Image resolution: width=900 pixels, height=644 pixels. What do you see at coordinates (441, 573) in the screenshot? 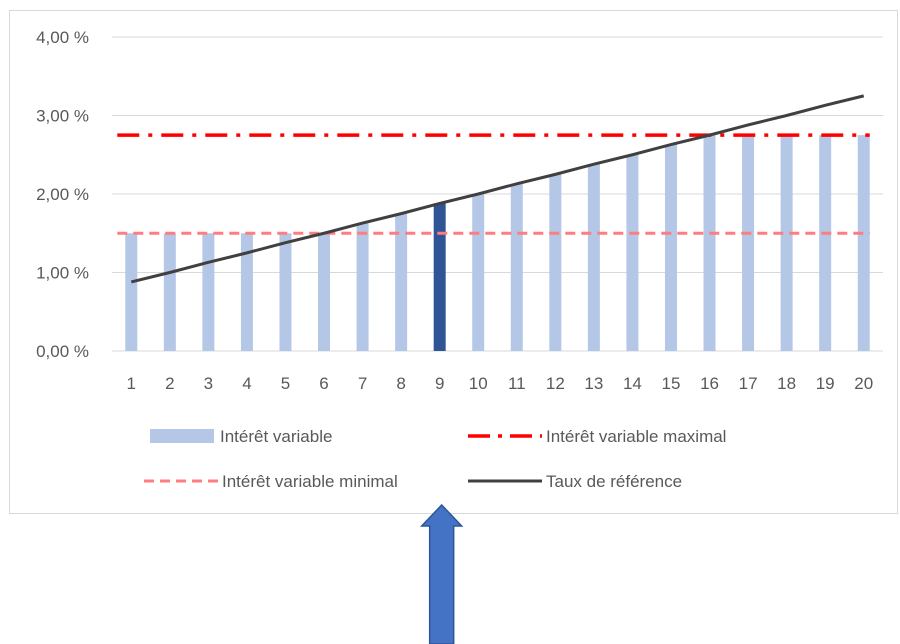
I see `up-arrow-icon` at bounding box center [441, 573].